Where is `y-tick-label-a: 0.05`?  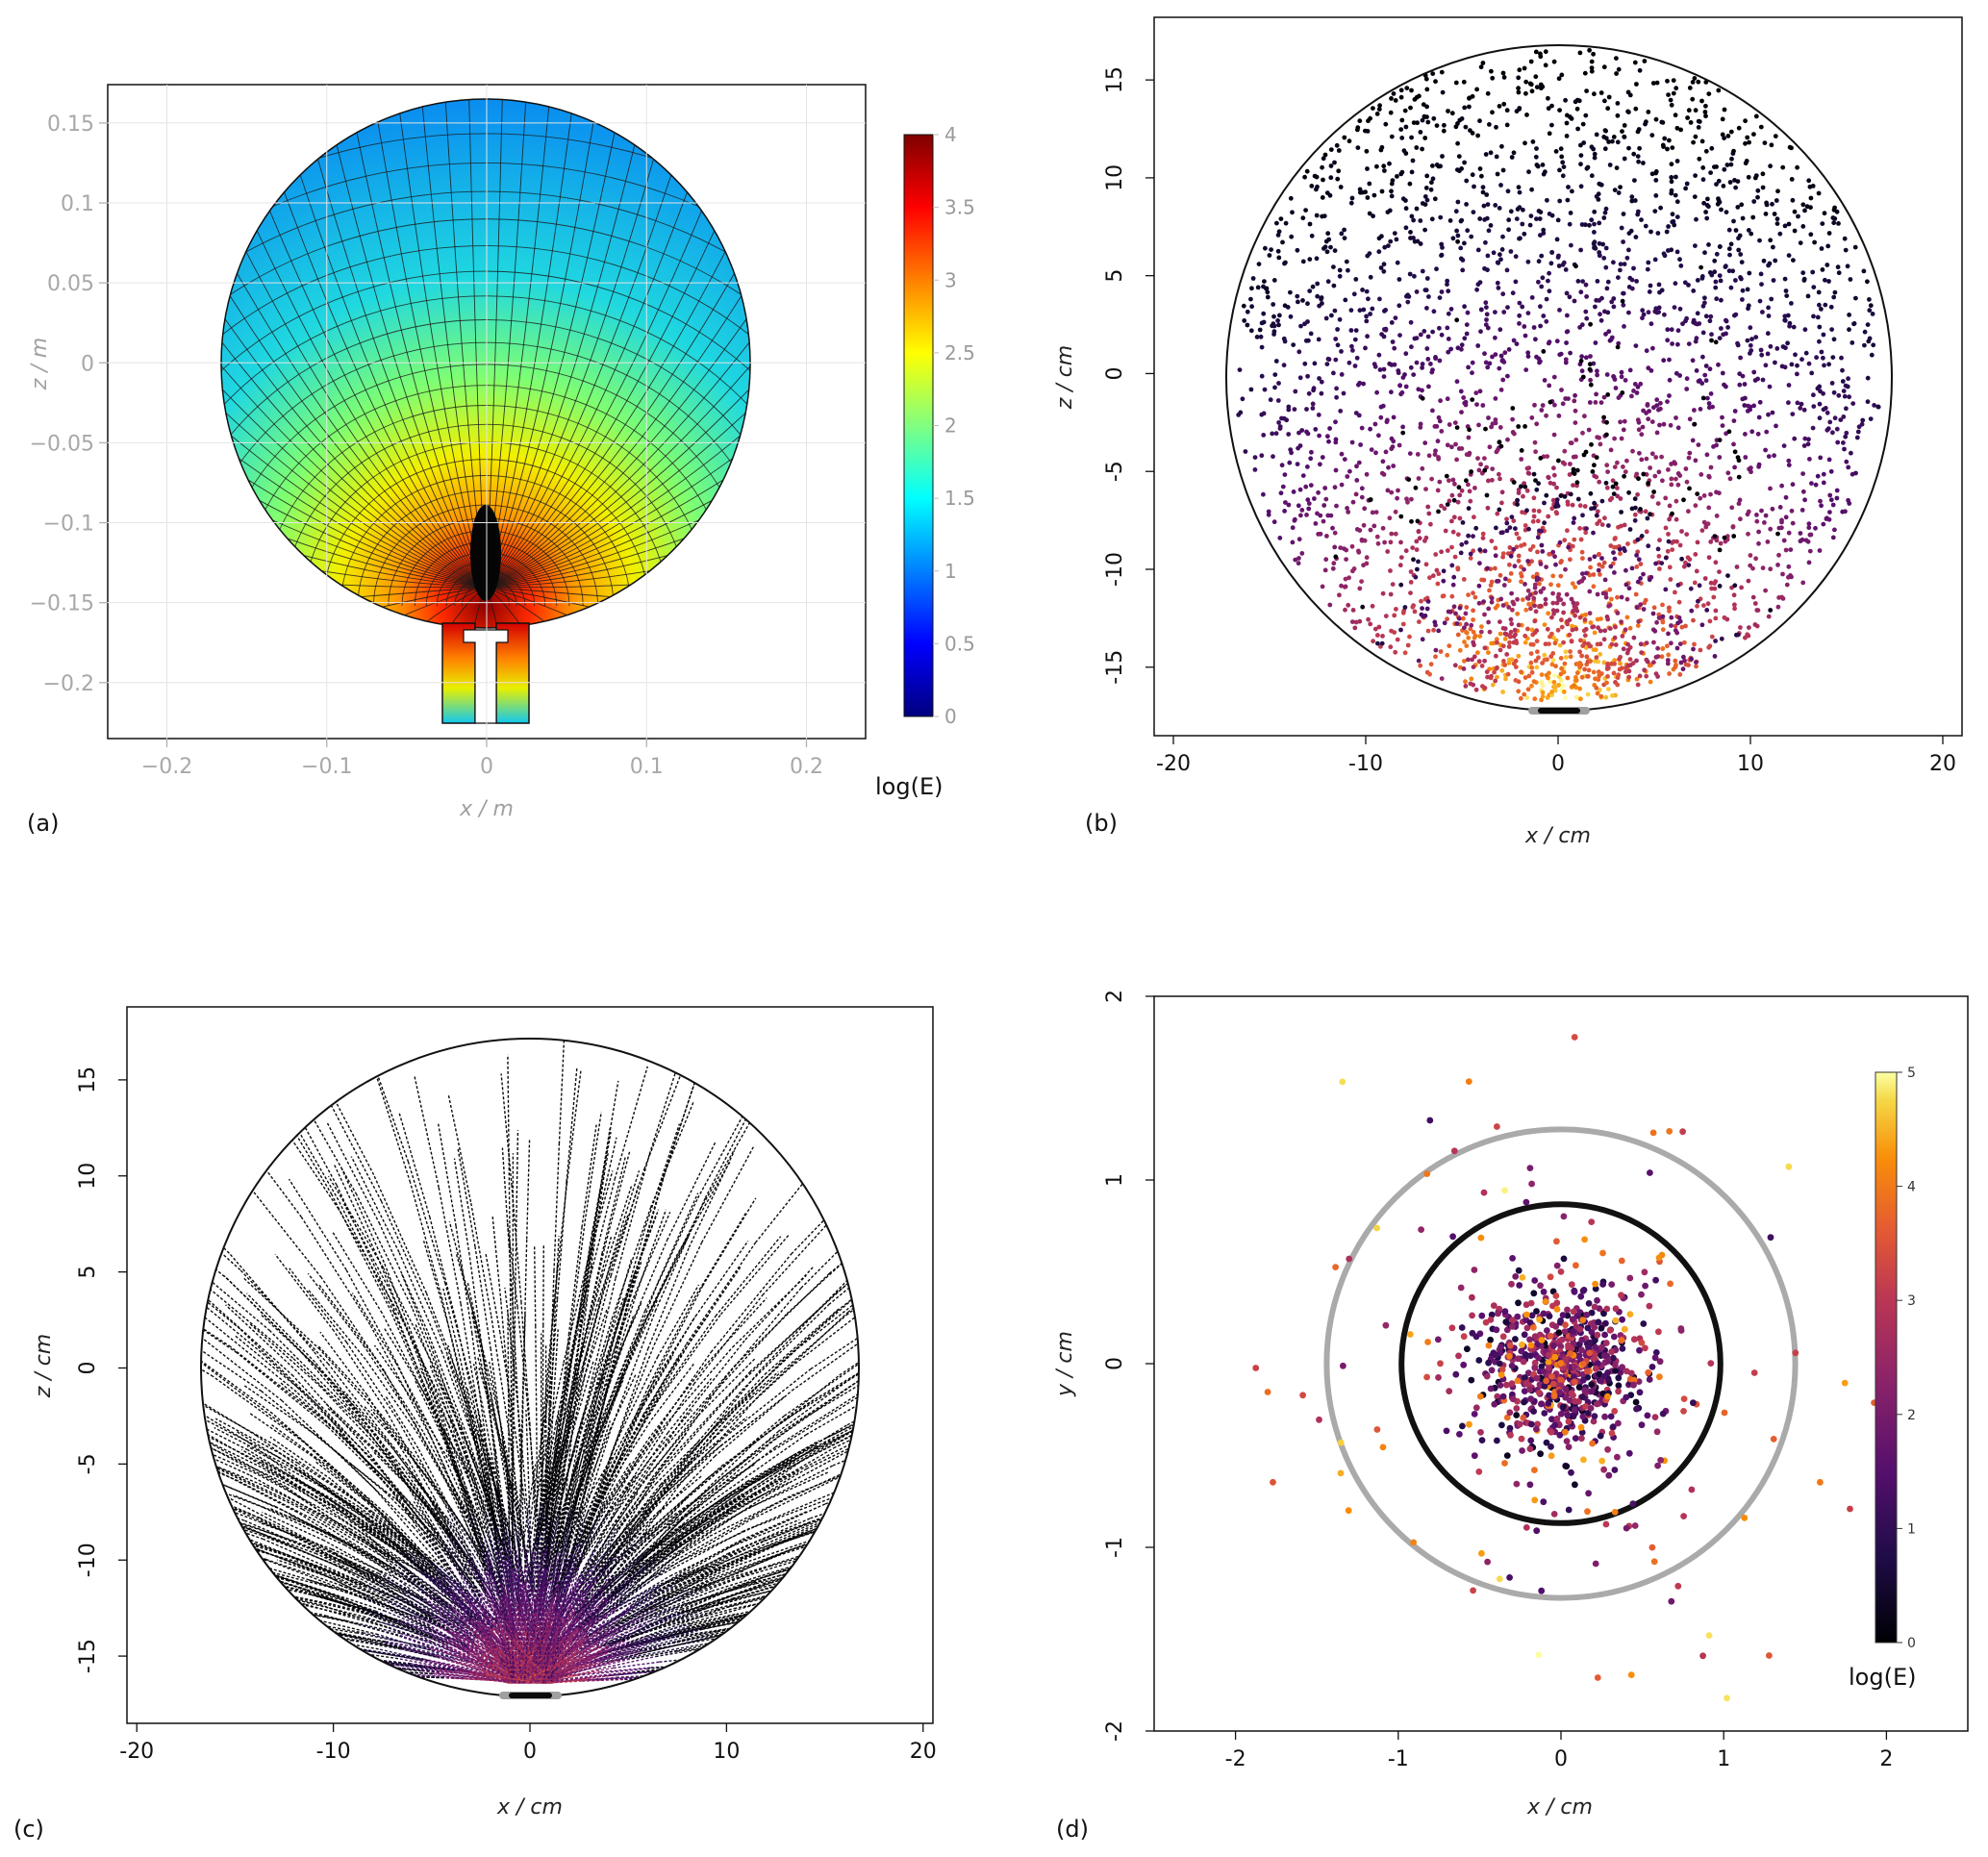
y-tick-label-a: 0.05 is located at coordinates (70, 284).